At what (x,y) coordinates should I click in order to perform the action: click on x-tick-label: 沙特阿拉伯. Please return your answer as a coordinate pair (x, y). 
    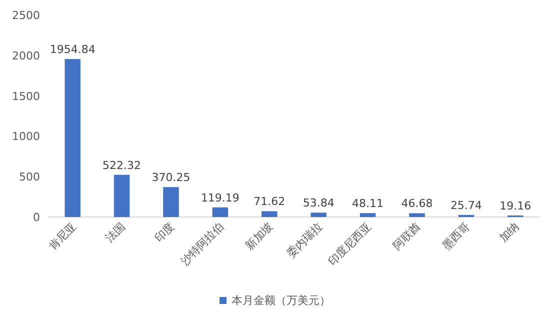
    Looking at the image, I should click on (202, 244).